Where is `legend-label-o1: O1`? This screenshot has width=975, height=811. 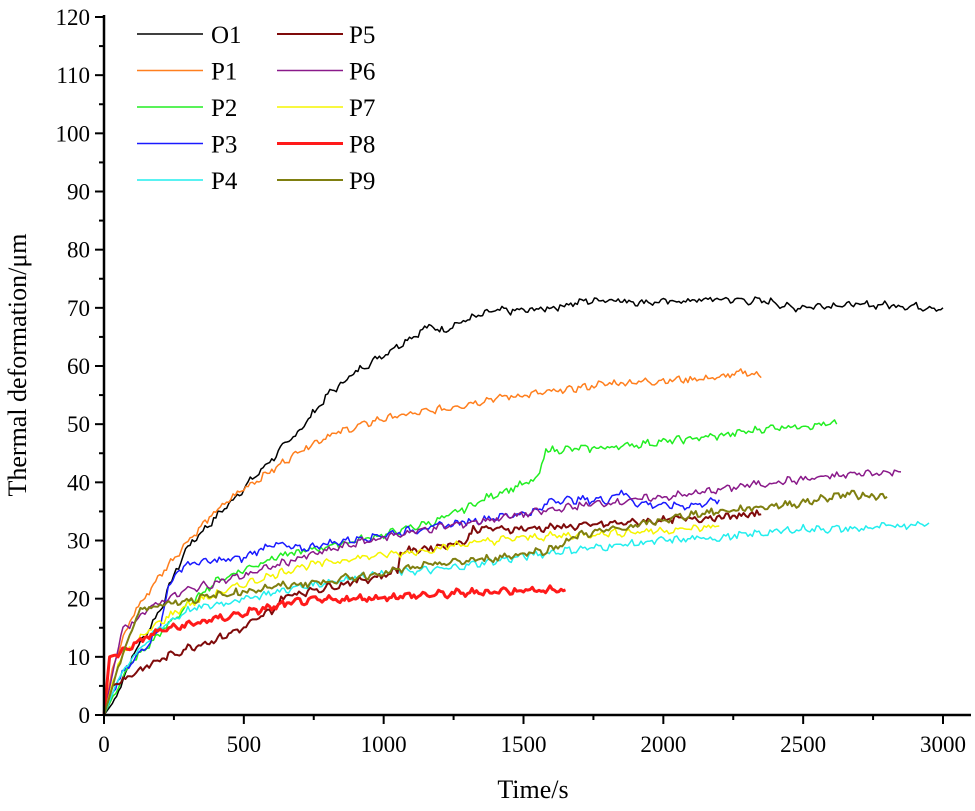 legend-label-o1: O1 is located at coordinates (226, 35).